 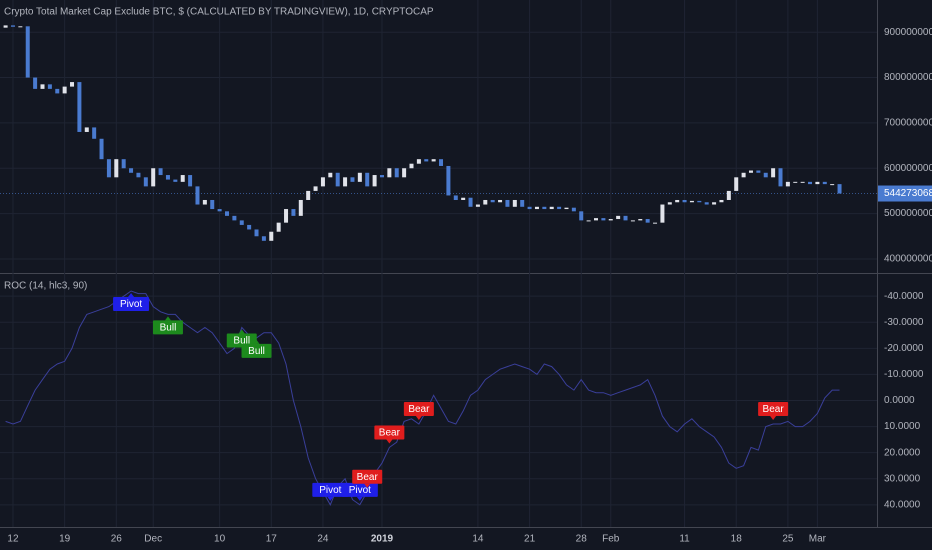 What do you see at coordinates (908, 259) in the screenshot?
I see `y-tick-label: 40000000000` at bounding box center [908, 259].